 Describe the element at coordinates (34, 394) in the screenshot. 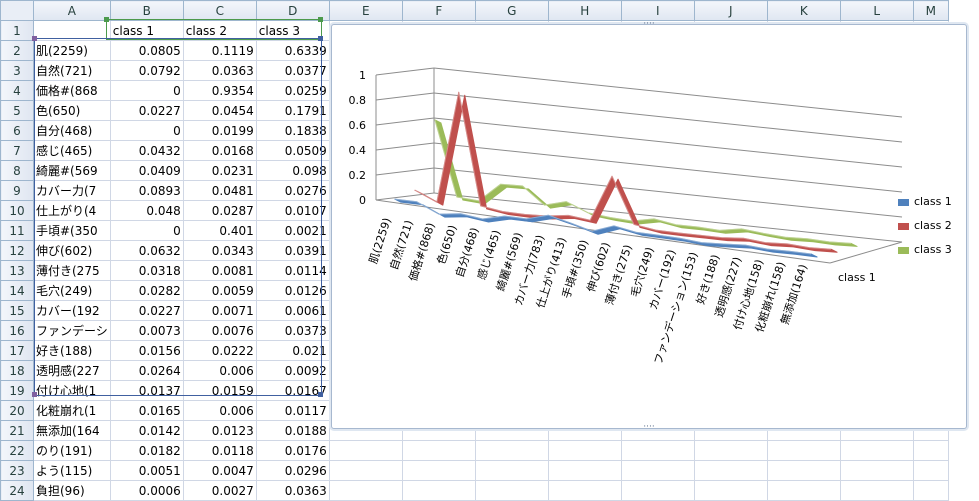

I see `range-handle-bottom-left` at that location.